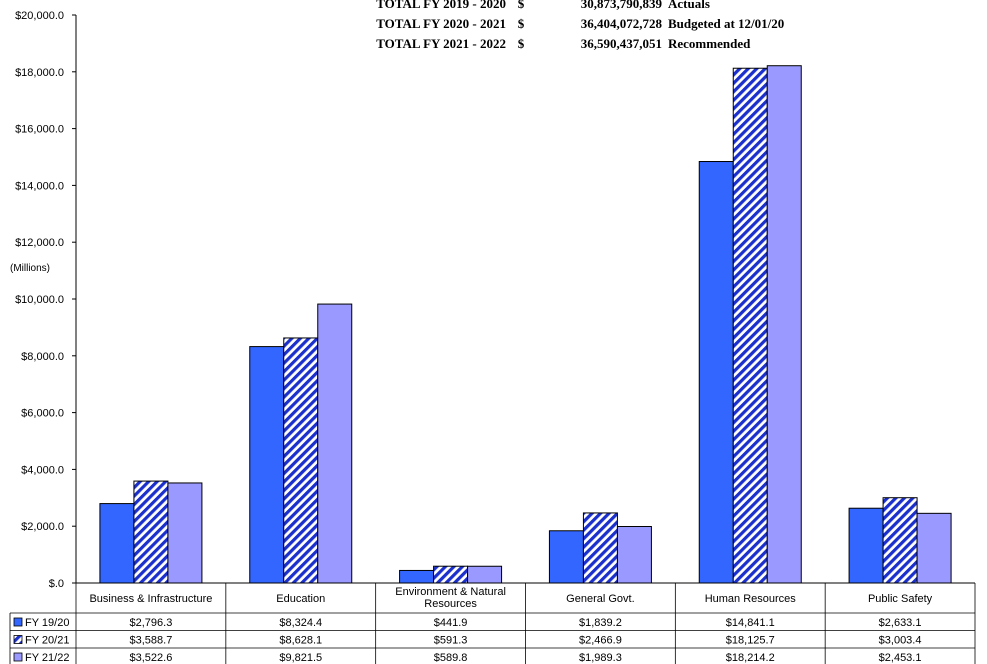  Describe the element at coordinates (900, 658) in the screenshot. I see `data-value-cell: $2,453.1` at that location.